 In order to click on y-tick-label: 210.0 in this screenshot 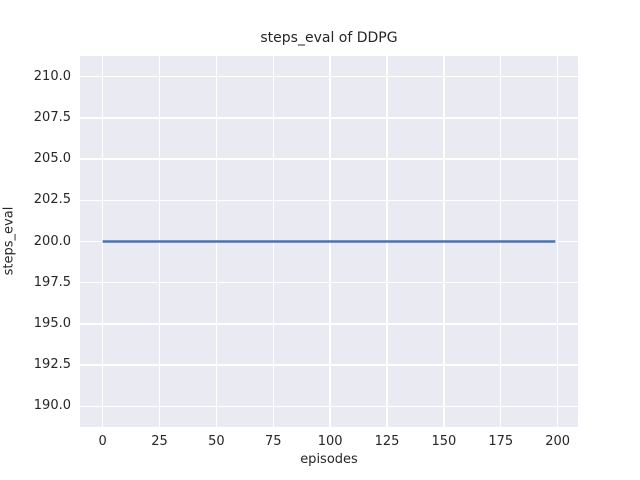, I will do `click(52, 76)`.